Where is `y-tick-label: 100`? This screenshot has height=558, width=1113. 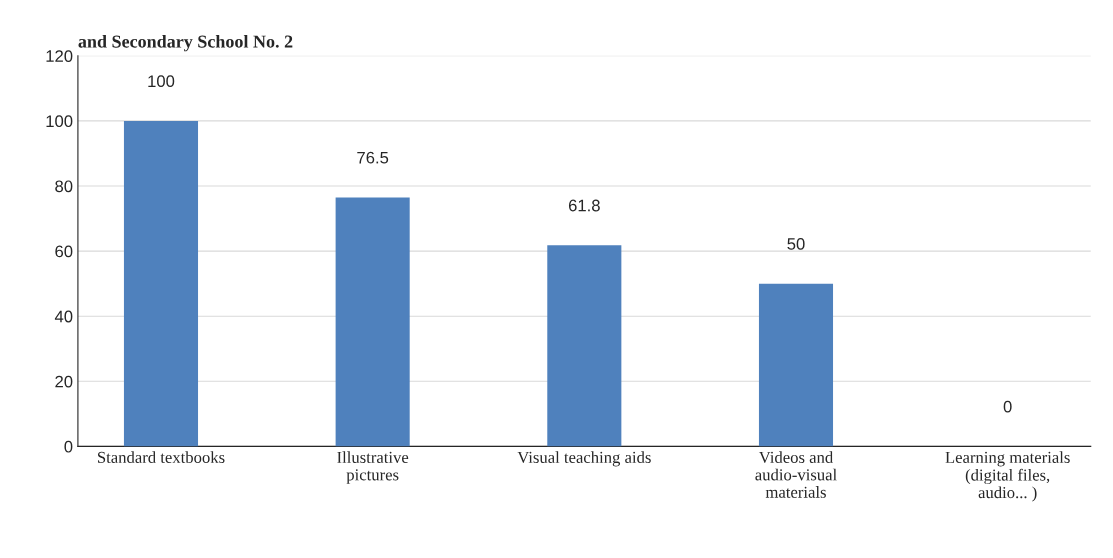 y-tick-label: 100 is located at coordinates (59, 121).